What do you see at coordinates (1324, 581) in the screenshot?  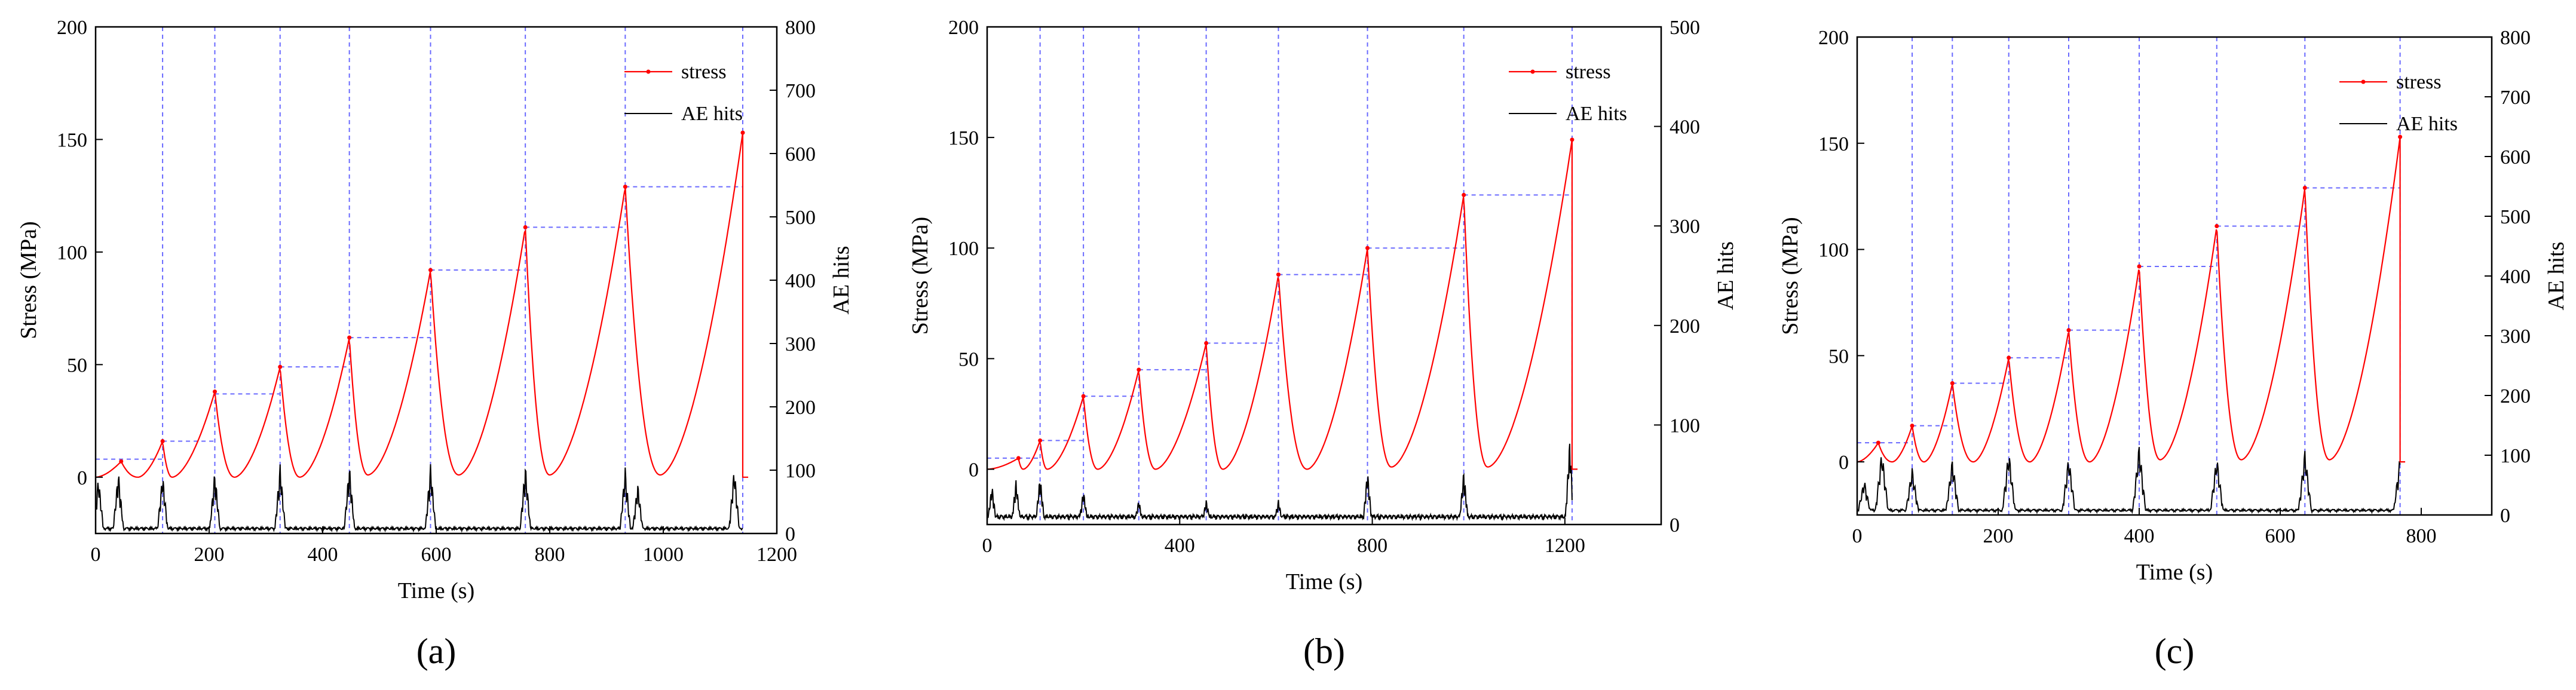 I see `x-axis-title: Time (s)` at bounding box center [1324, 581].